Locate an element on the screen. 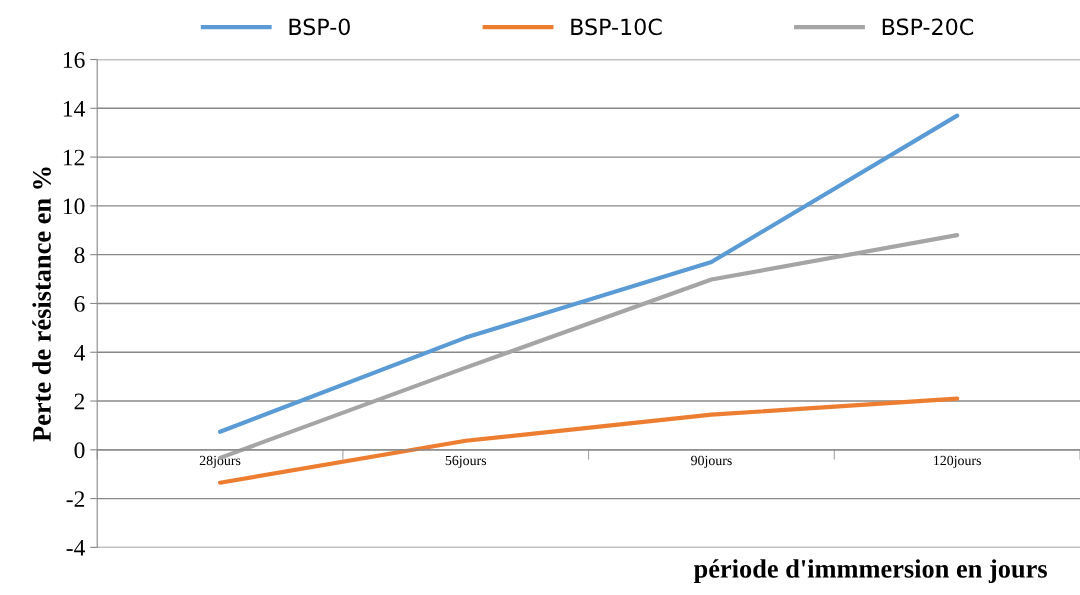 The height and width of the screenshot is (595, 1080). x-tick-label: 90jours is located at coordinates (711, 461).